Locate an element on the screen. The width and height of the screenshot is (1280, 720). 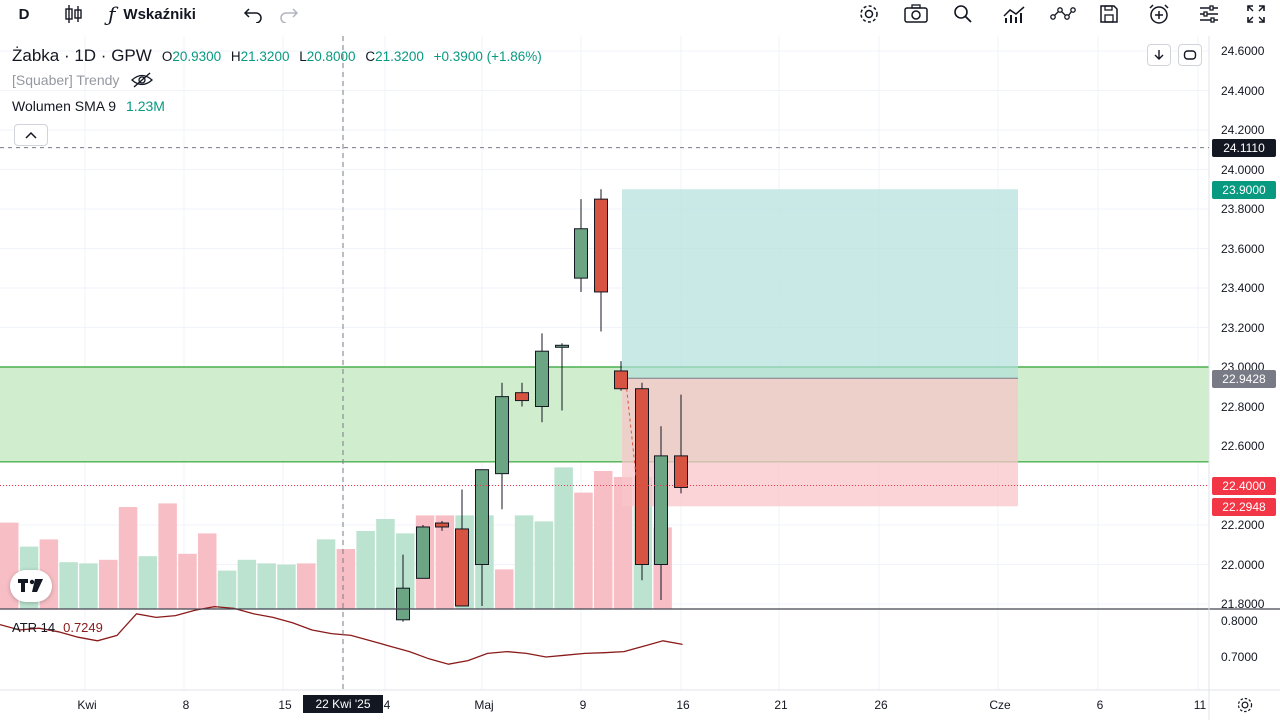
price-tag: 22.2948 is located at coordinates (1244, 507).